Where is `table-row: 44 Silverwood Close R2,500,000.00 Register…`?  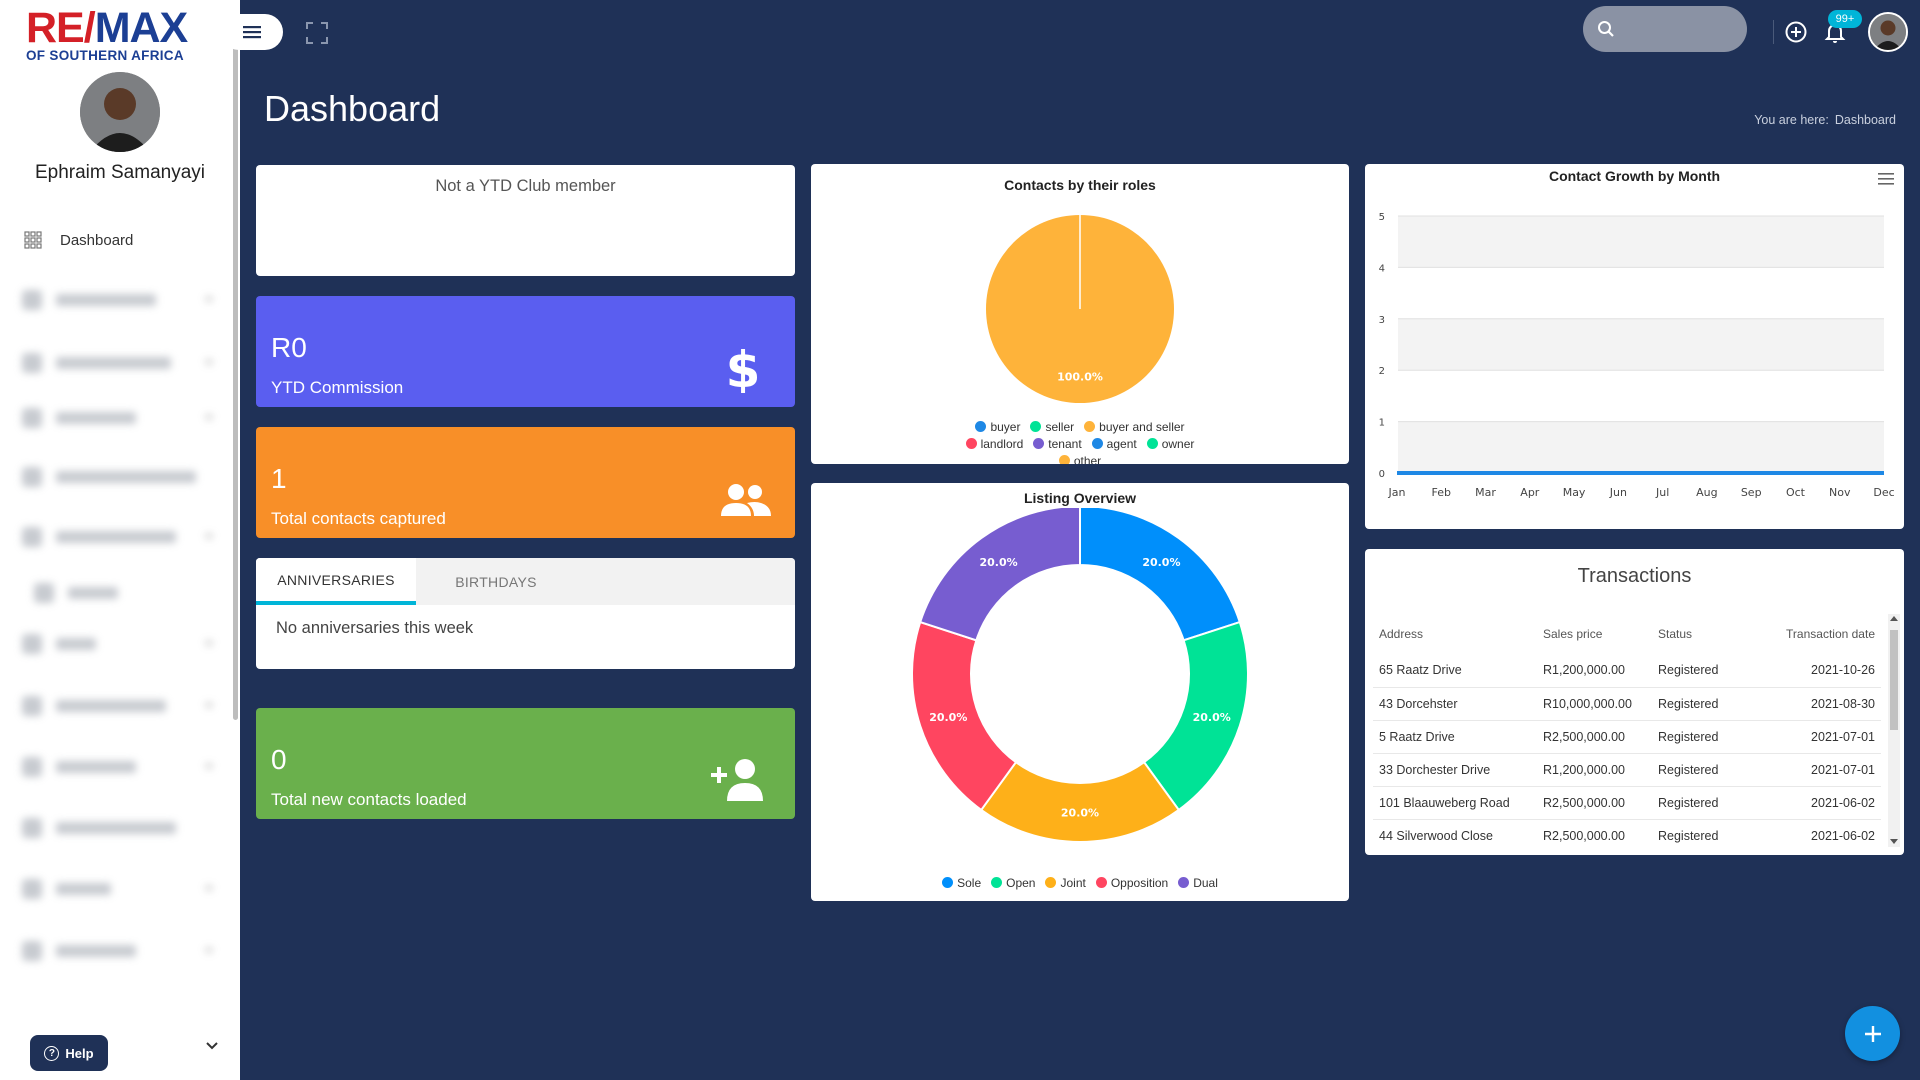
table-row: 44 Silverwood Close R2,500,000.00 Register… is located at coordinates (1627, 833).